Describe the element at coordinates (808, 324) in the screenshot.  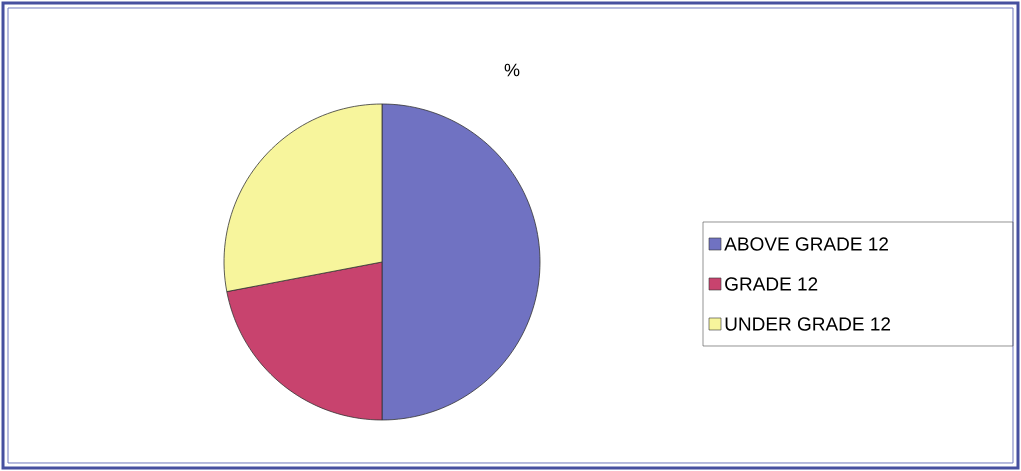
I see `legend-label: UNDER GRADE 12` at that location.